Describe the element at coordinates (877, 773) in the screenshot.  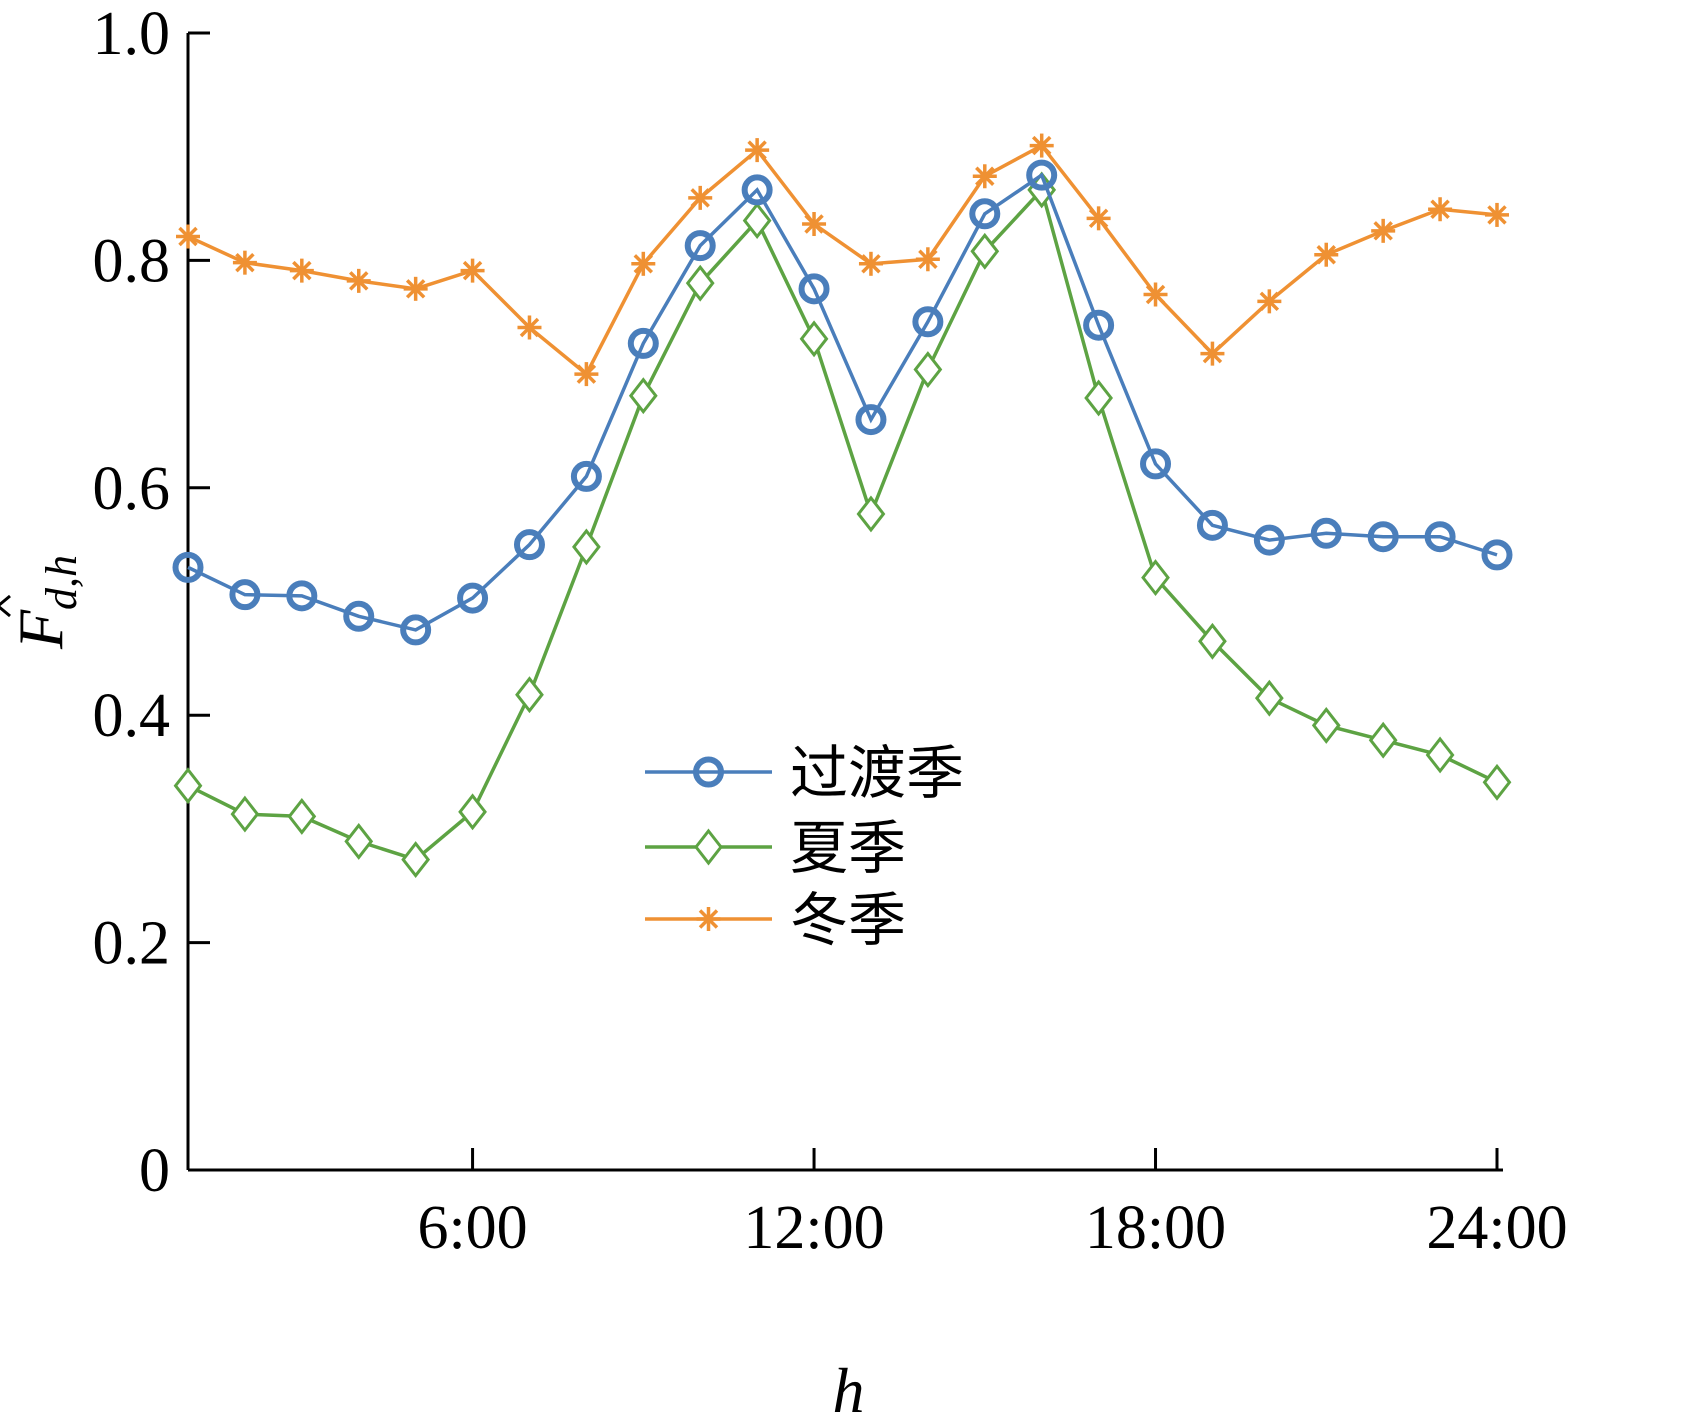
I see `legend-label: 过渡季` at that location.